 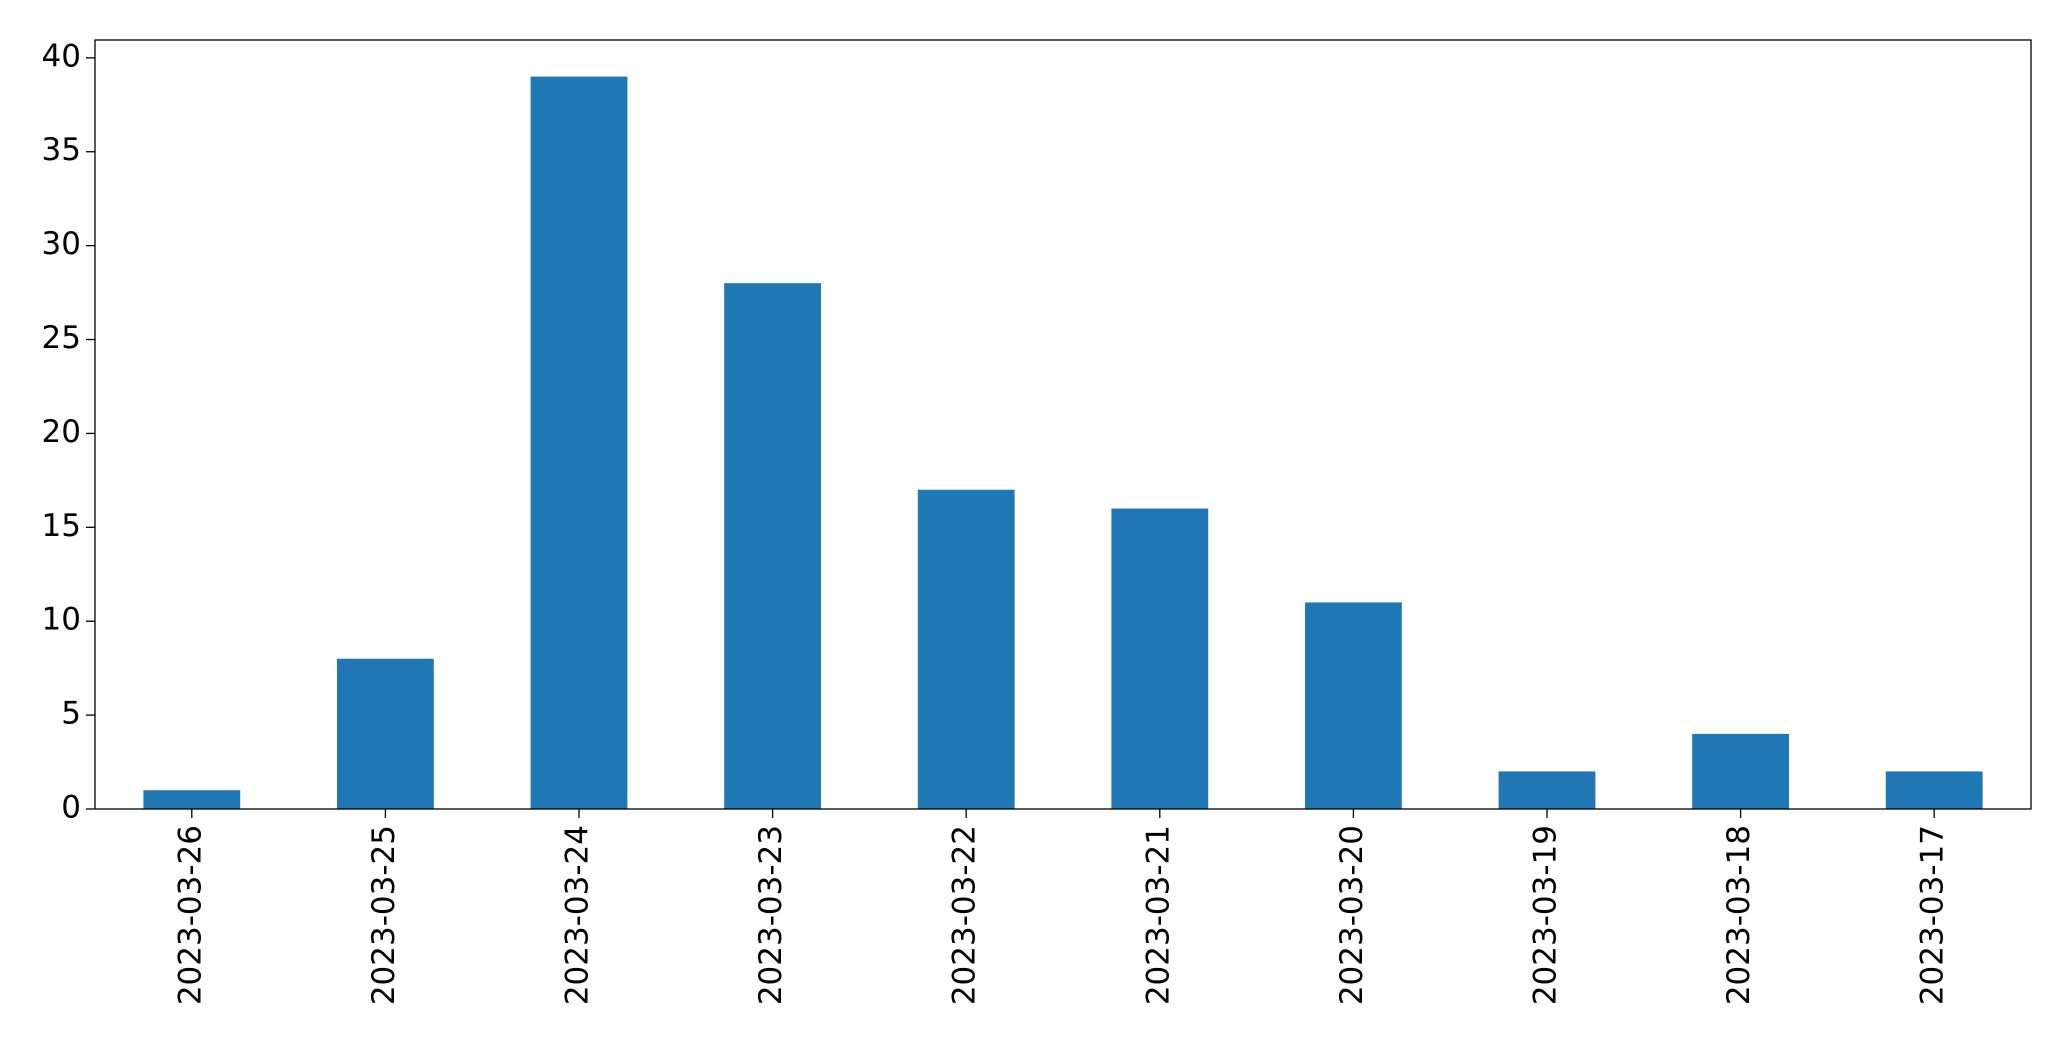 I want to click on y-tick-label: 25, so click(x=61, y=338).